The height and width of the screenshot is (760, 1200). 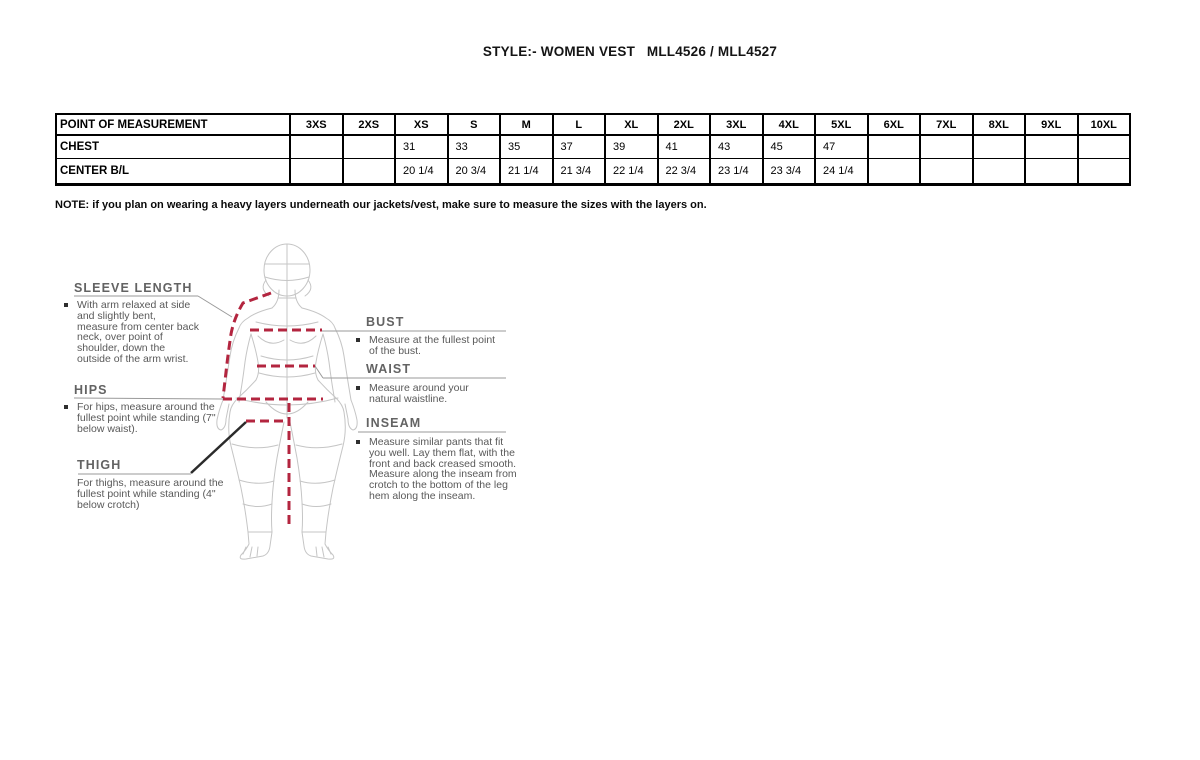 I want to click on size-value-cell: 47, so click(x=841, y=146).